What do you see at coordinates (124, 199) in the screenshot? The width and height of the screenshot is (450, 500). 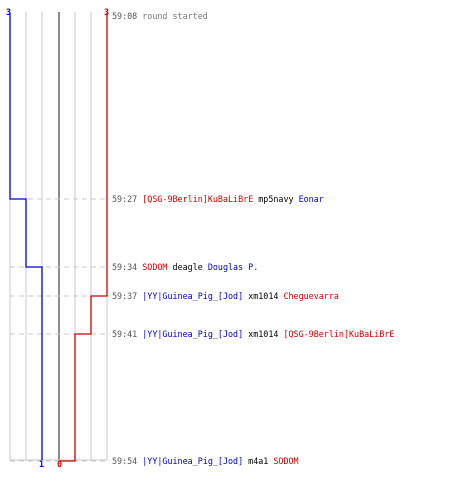 I see `event-time: 59:27` at bounding box center [124, 199].